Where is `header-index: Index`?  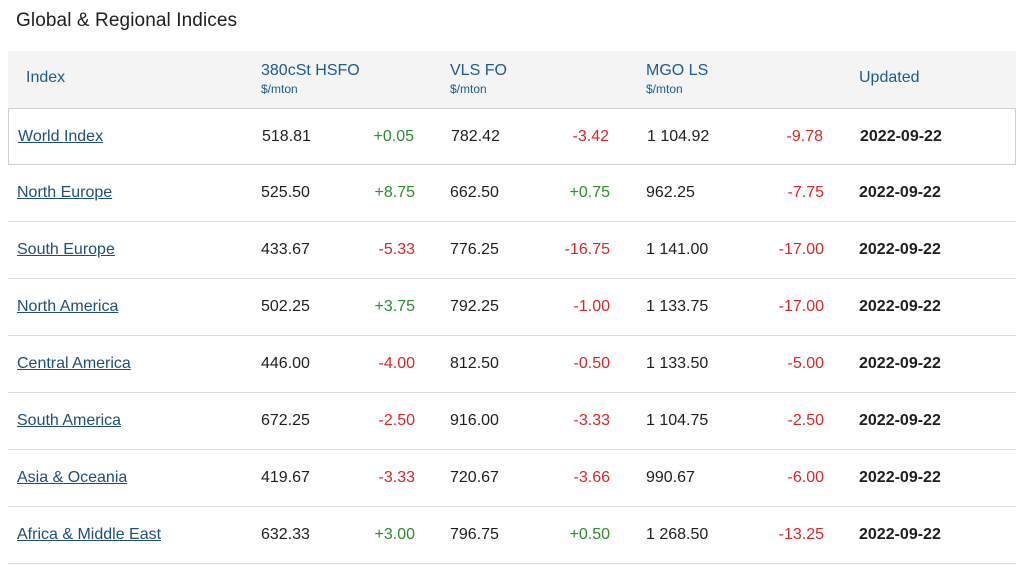
header-index: Index is located at coordinates (126, 79).